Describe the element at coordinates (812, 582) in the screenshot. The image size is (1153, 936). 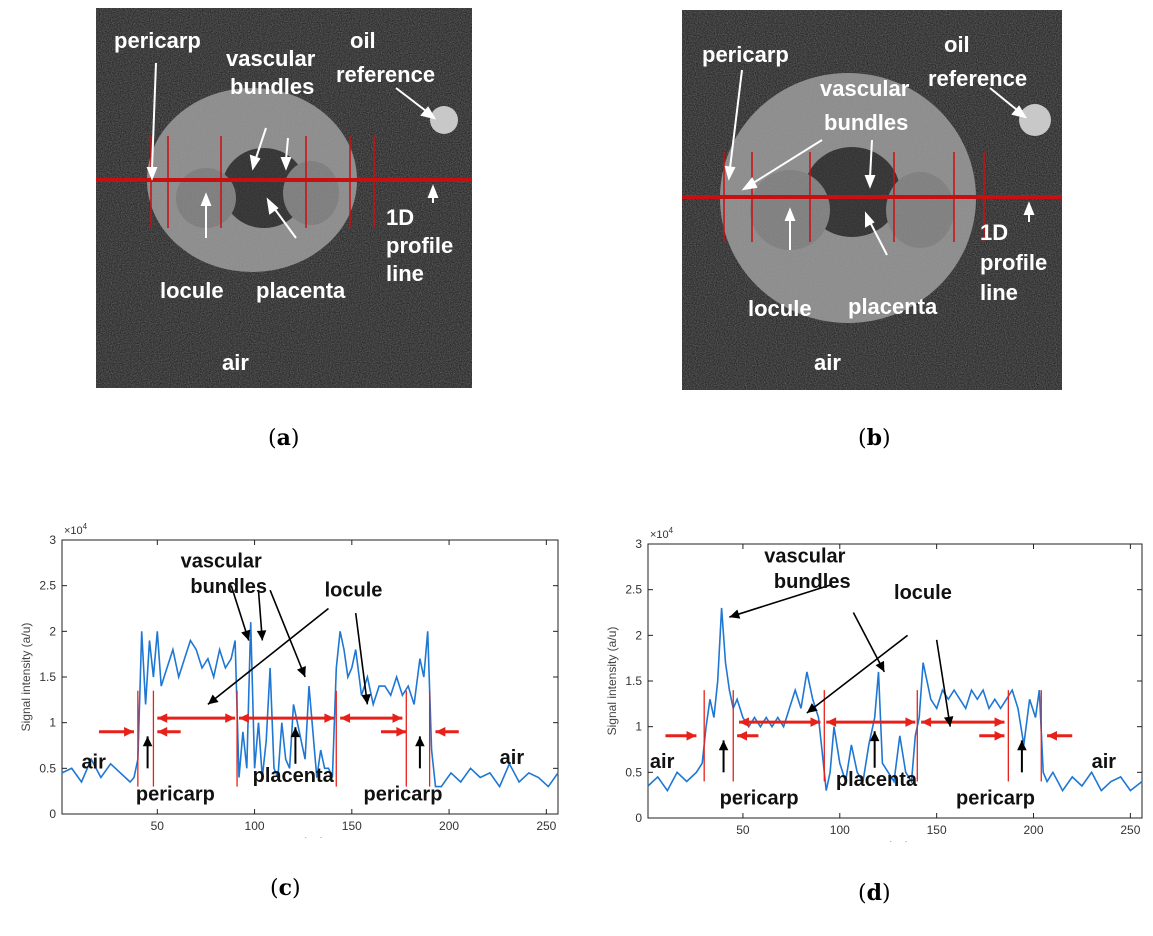
I see `label-bundles-d: bundles` at that location.